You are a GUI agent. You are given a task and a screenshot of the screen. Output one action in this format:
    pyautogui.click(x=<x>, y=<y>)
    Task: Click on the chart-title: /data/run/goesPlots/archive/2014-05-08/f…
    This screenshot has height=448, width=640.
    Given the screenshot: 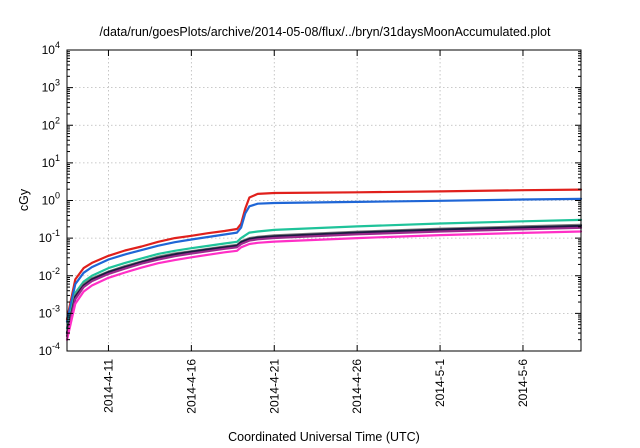 What is the action you would take?
    pyautogui.click(x=325, y=32)
    